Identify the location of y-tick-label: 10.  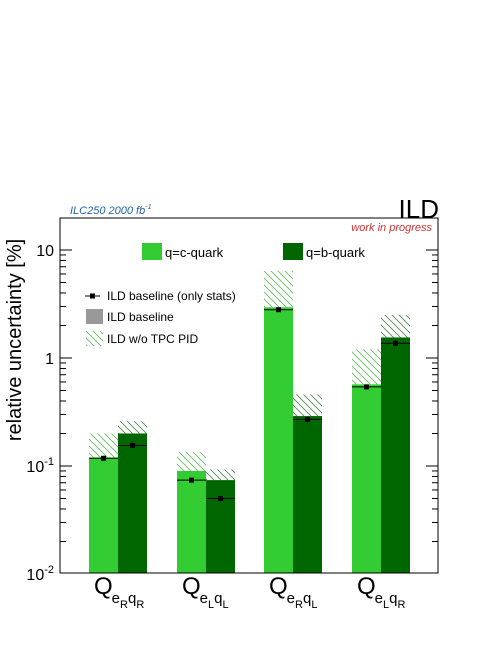
(45, 251).